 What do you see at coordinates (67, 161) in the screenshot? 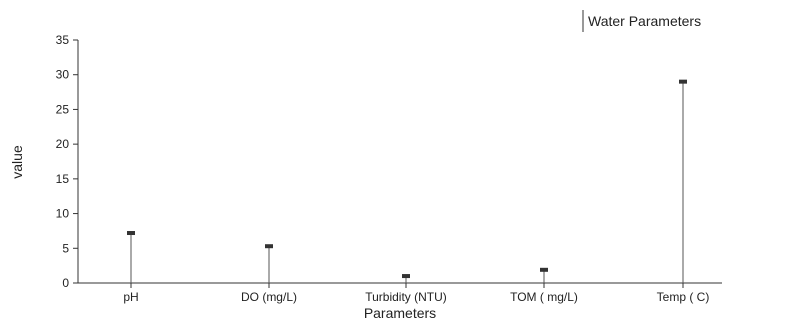
I see `y-ticks: 0 5 10 15 20 25 30 35` at bounding box center [67, 161].